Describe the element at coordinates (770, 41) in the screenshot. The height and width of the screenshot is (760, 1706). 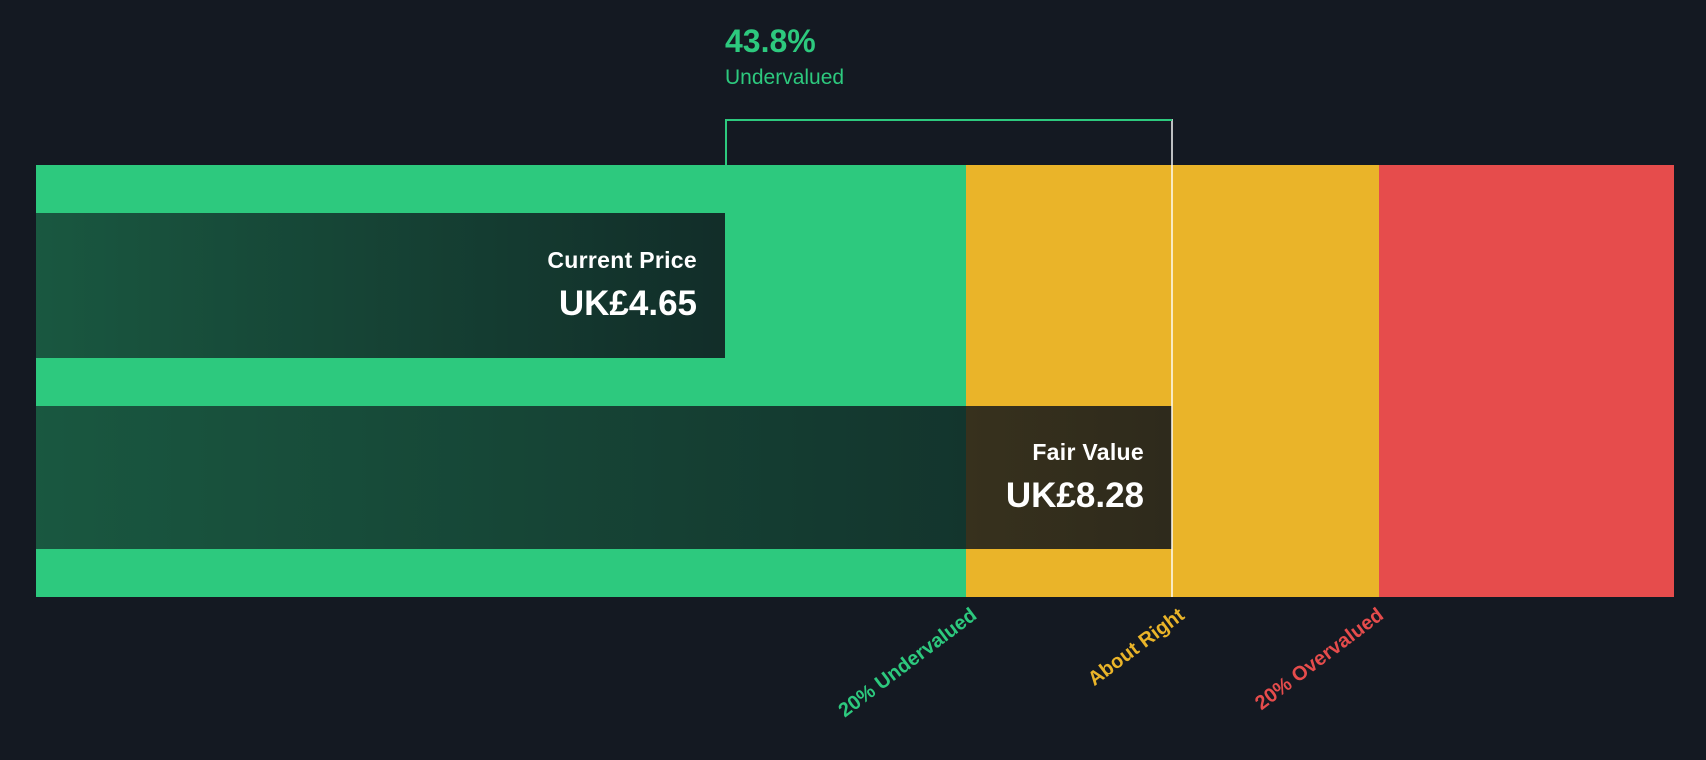
I see `discount-percentage: 43.8%` at that location.